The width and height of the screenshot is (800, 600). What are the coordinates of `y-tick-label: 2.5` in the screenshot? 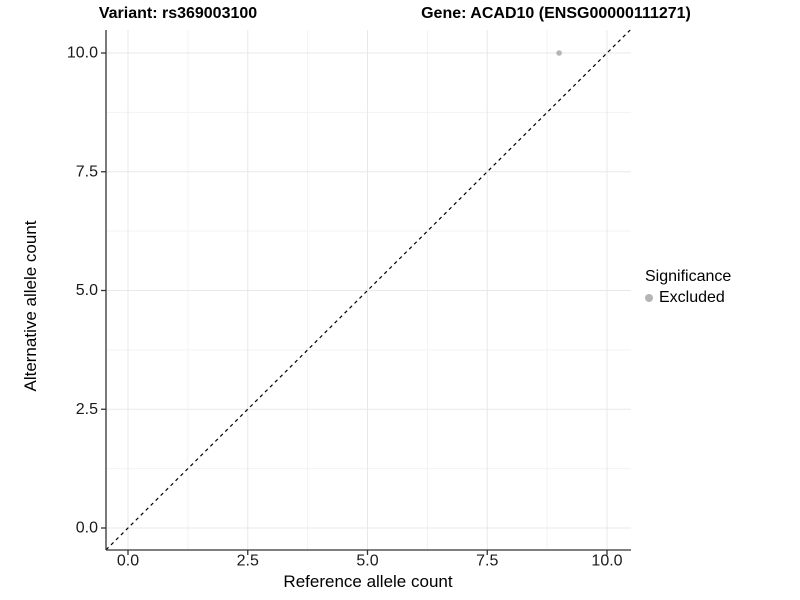 It's located at (87, 409).